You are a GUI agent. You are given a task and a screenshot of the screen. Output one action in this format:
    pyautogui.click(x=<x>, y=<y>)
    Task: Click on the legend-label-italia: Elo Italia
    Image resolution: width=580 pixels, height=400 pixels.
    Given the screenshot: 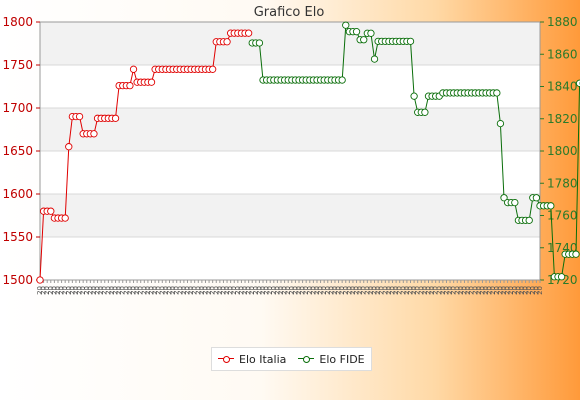 What is the action you would take?
    pyautogui.click(x=263, y=359)
    